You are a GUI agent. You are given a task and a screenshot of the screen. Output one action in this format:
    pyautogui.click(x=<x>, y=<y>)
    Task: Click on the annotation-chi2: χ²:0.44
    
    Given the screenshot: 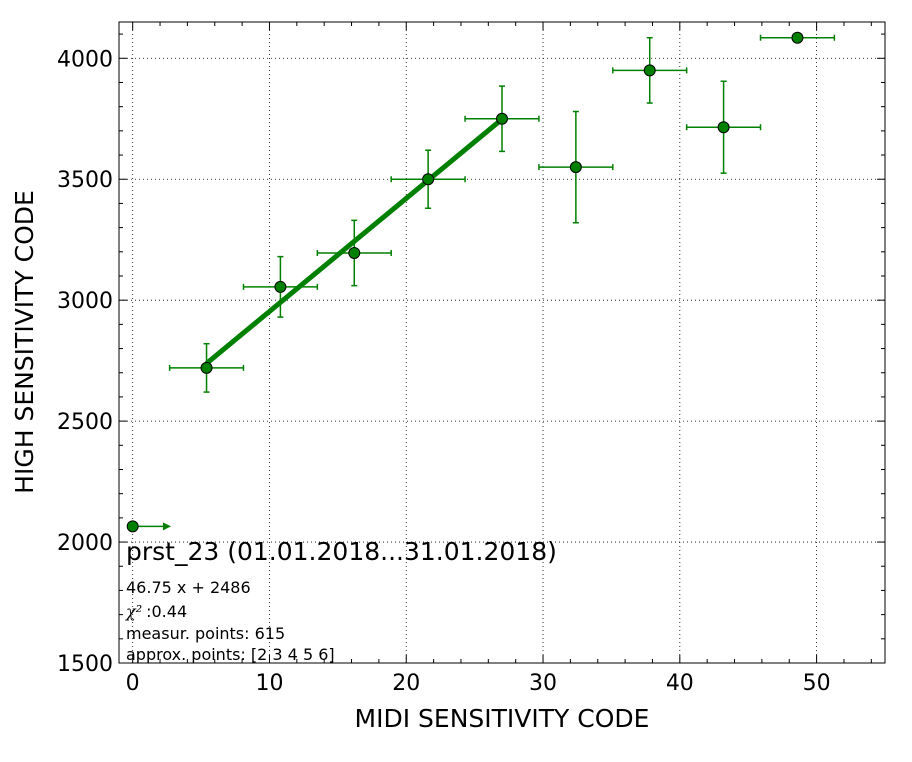 What is the action you would take?
    pyautogui.click(x=156, y=611)
    